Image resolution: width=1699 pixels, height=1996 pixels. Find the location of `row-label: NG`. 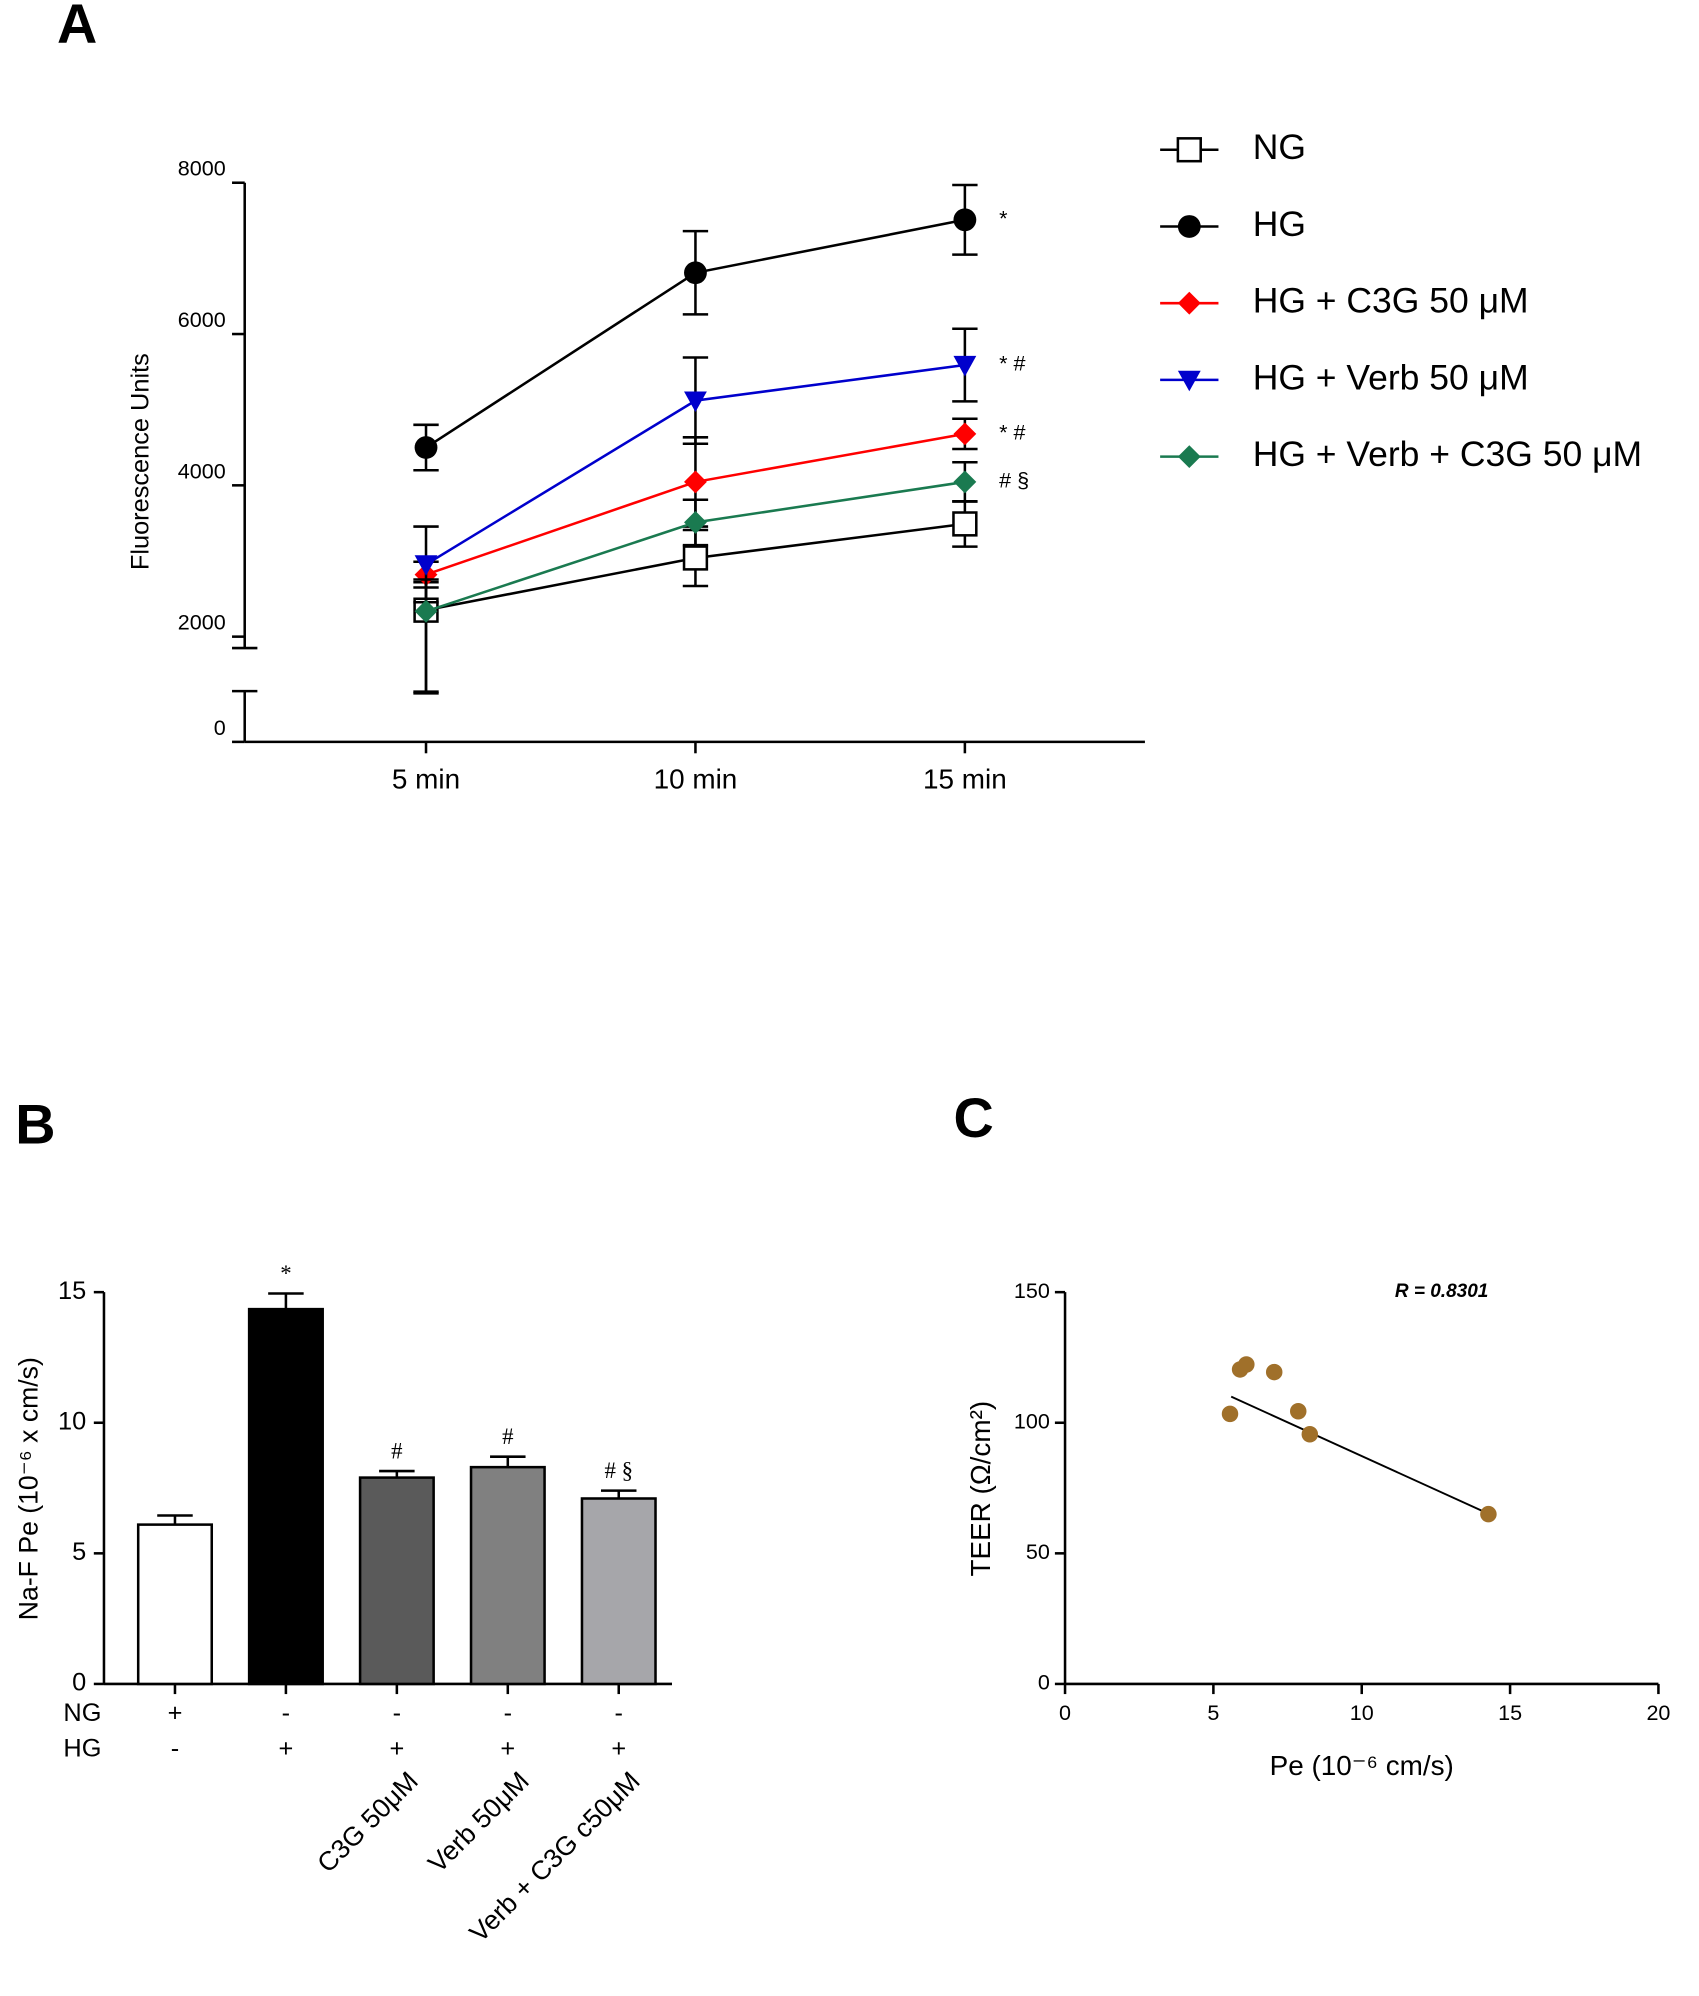

row-label: NG is located at coordinates (82, 1713).